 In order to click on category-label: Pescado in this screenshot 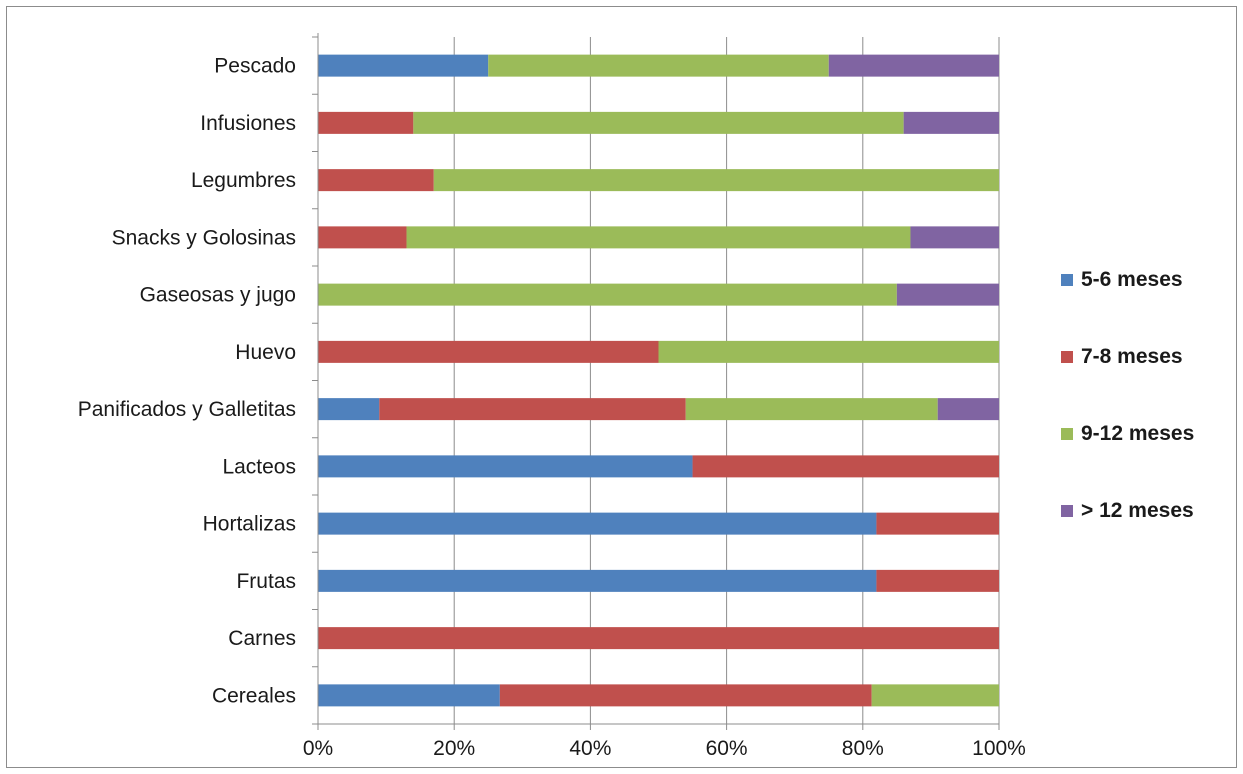, I will do `click(255, 66)`.